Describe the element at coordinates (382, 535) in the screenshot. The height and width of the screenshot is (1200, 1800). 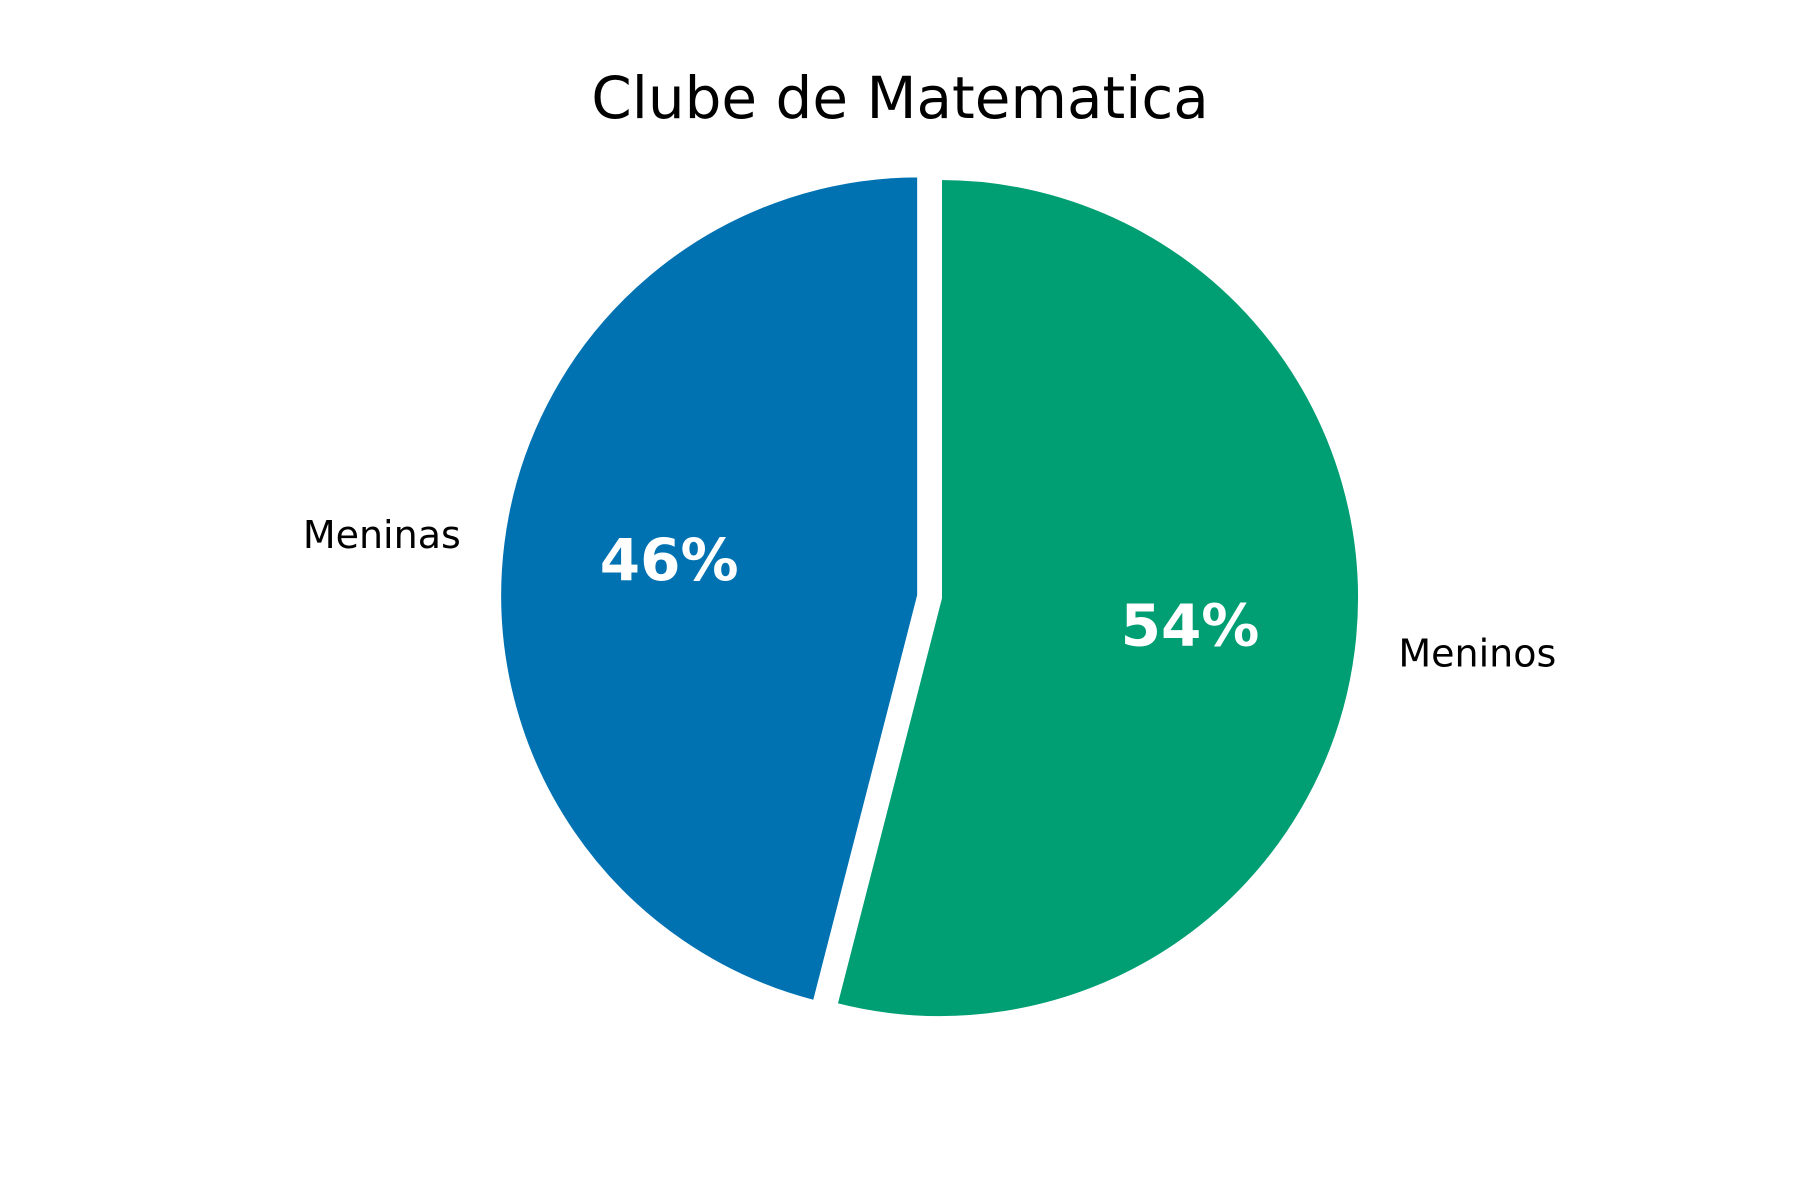
I see `slice-label-meninas: Meninas` at that location.